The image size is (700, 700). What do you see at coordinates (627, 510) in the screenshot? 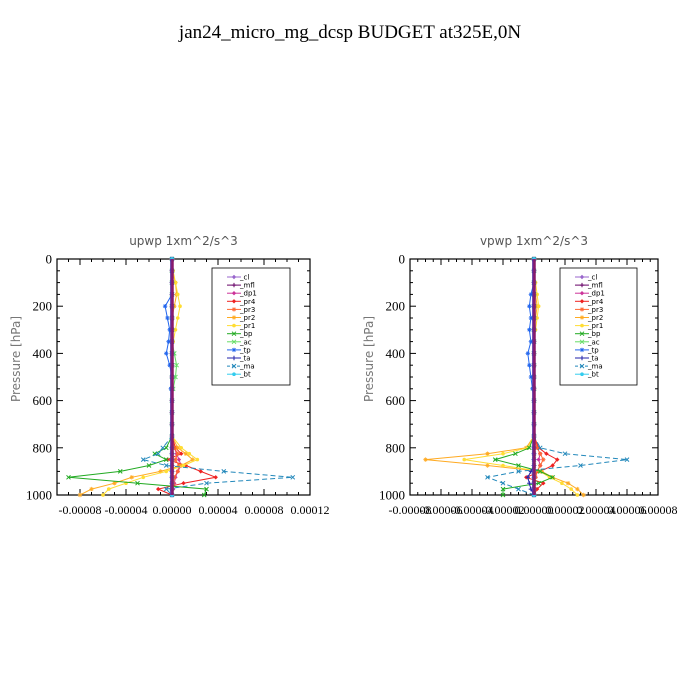
I see `x-tick-label: 0.00006` at bounding box center [627, 510].